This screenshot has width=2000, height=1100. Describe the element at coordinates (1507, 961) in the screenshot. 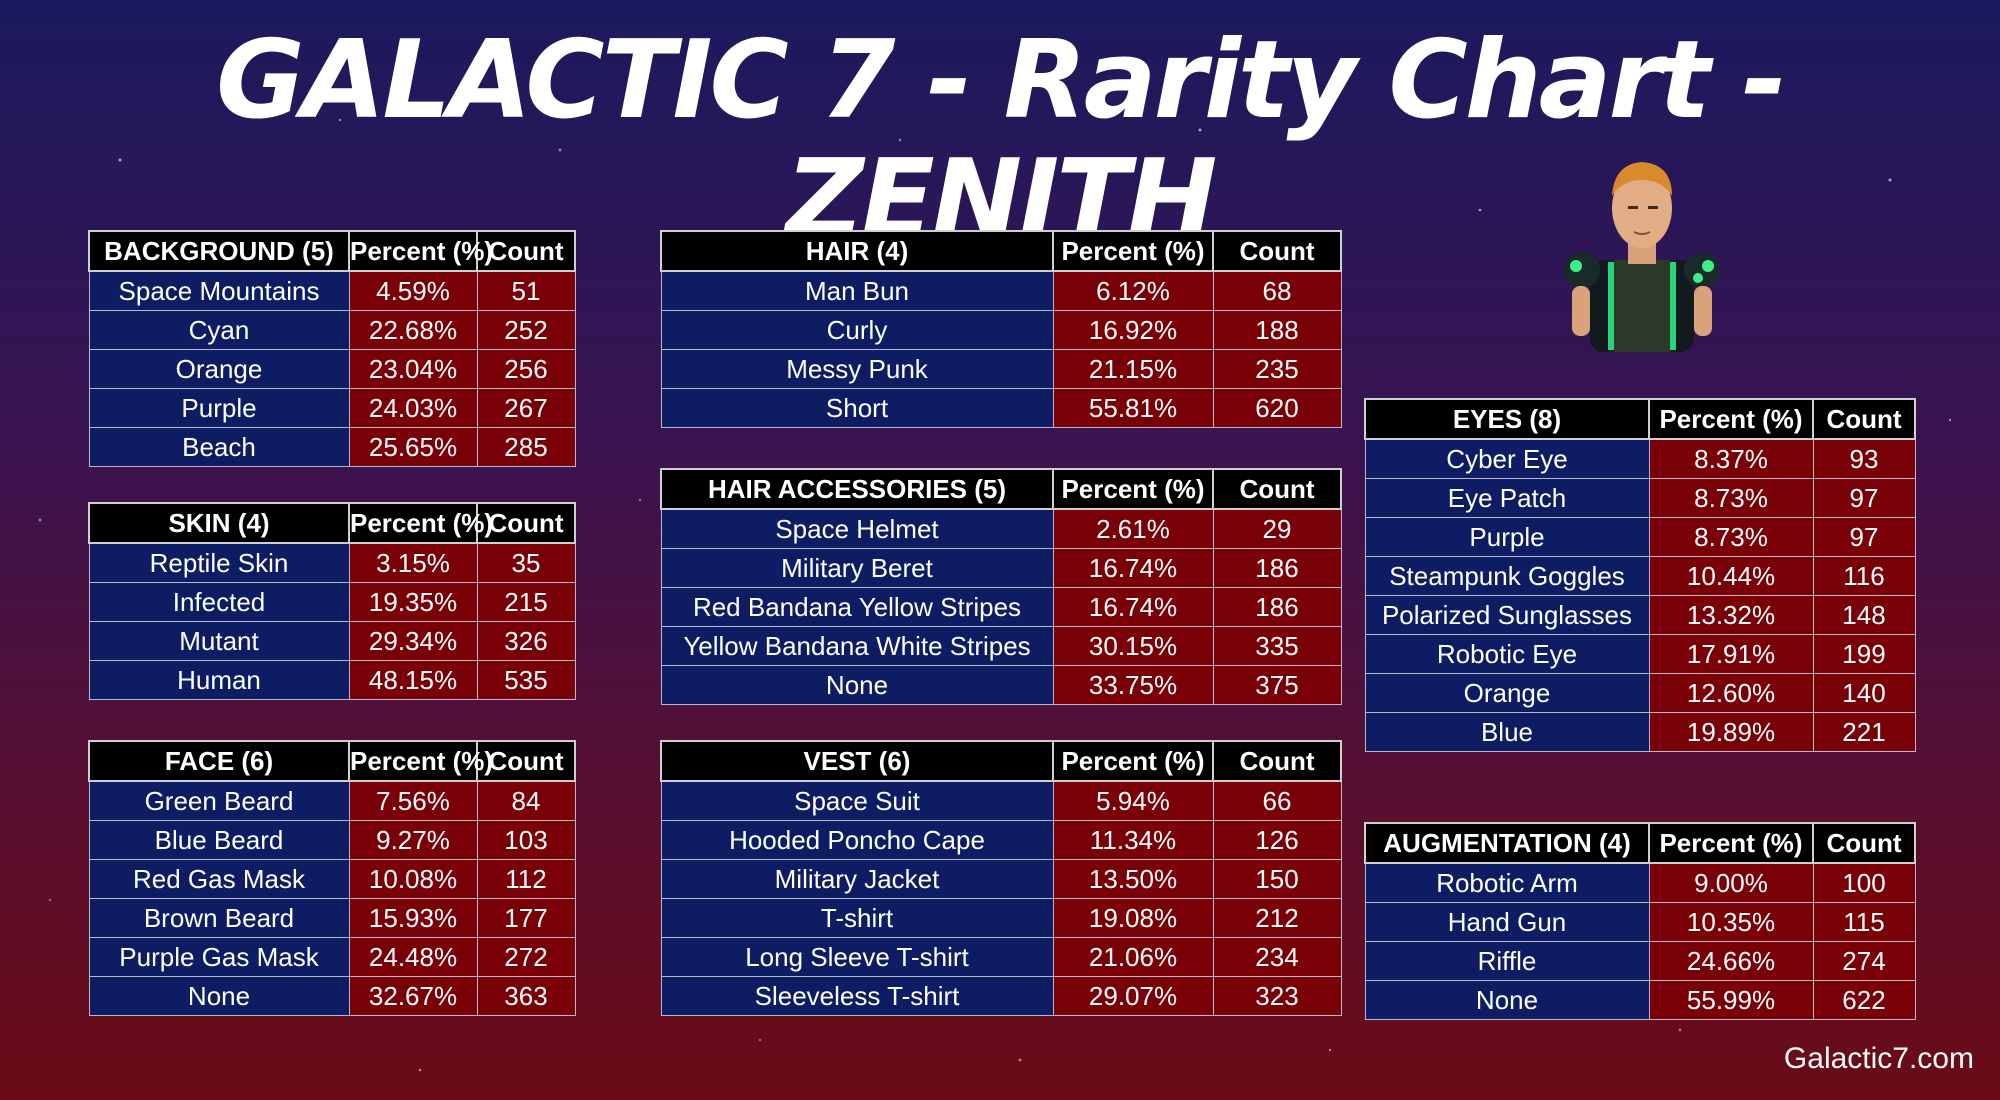

I see `trait-name: Riffle` at that location.